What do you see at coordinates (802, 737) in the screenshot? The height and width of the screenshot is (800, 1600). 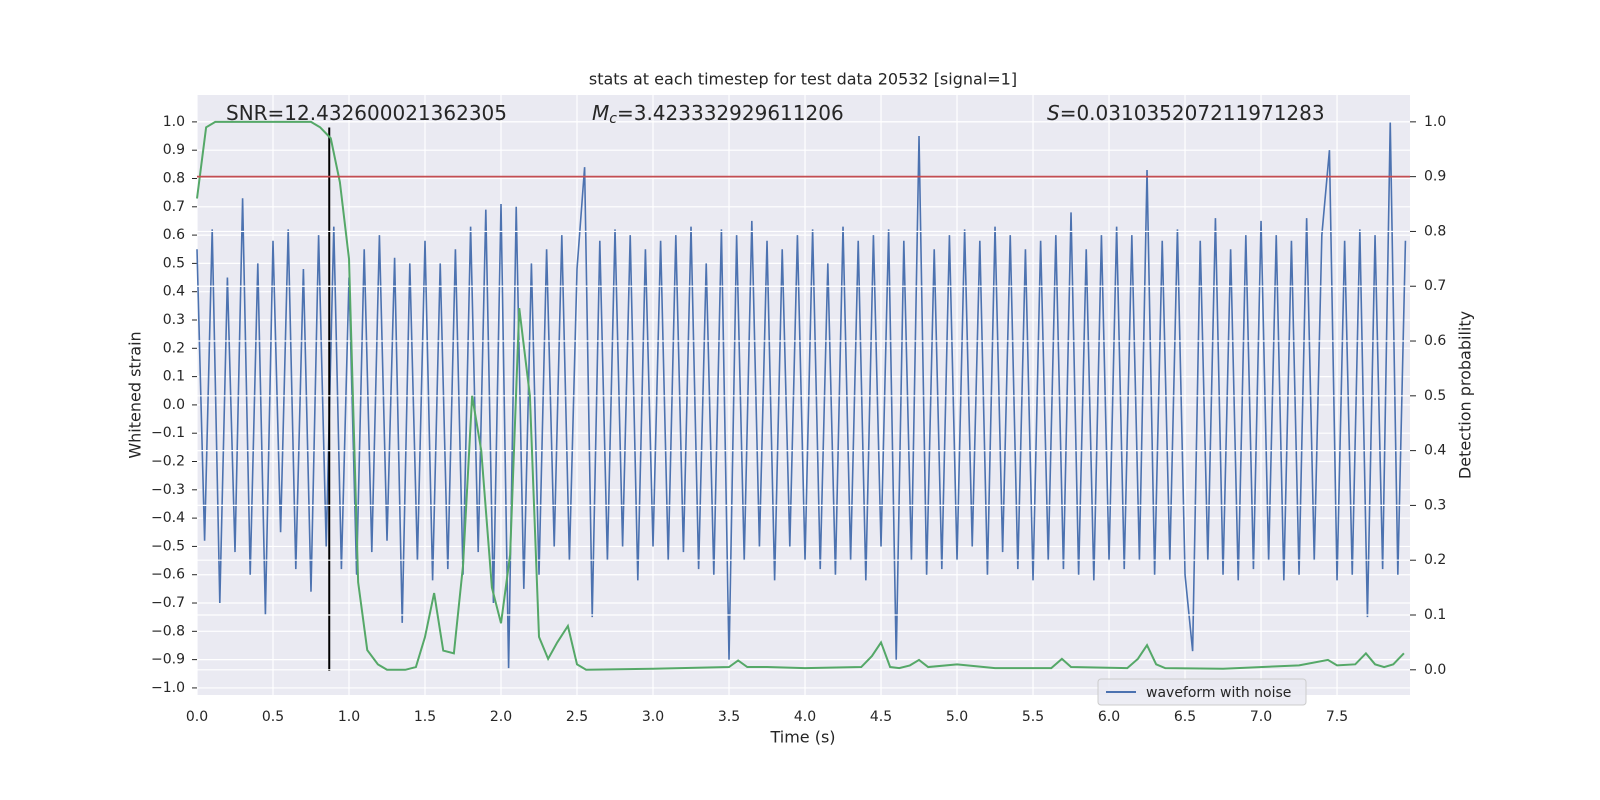 I see `x-axis-label: Time (s)` at bounding box center [802, 737].